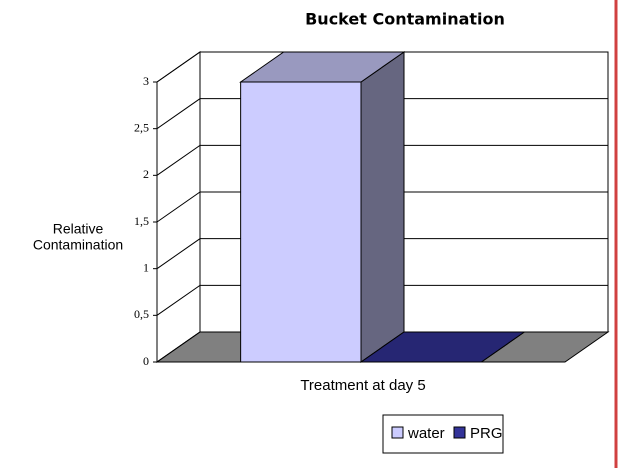 This screenshot has height=468, width=621. I want to click on chart-title: Bucket Contamination, so click(405, 19).